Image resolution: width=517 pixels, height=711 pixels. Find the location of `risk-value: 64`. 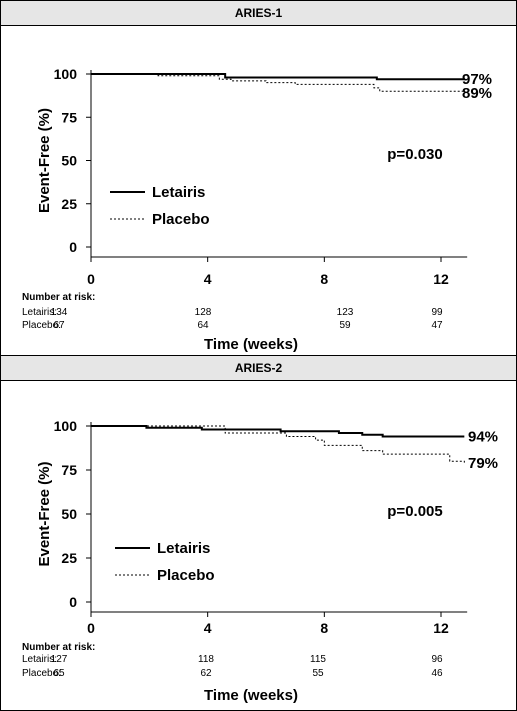

risk-value: 64 is located at coordinates (203, 325).